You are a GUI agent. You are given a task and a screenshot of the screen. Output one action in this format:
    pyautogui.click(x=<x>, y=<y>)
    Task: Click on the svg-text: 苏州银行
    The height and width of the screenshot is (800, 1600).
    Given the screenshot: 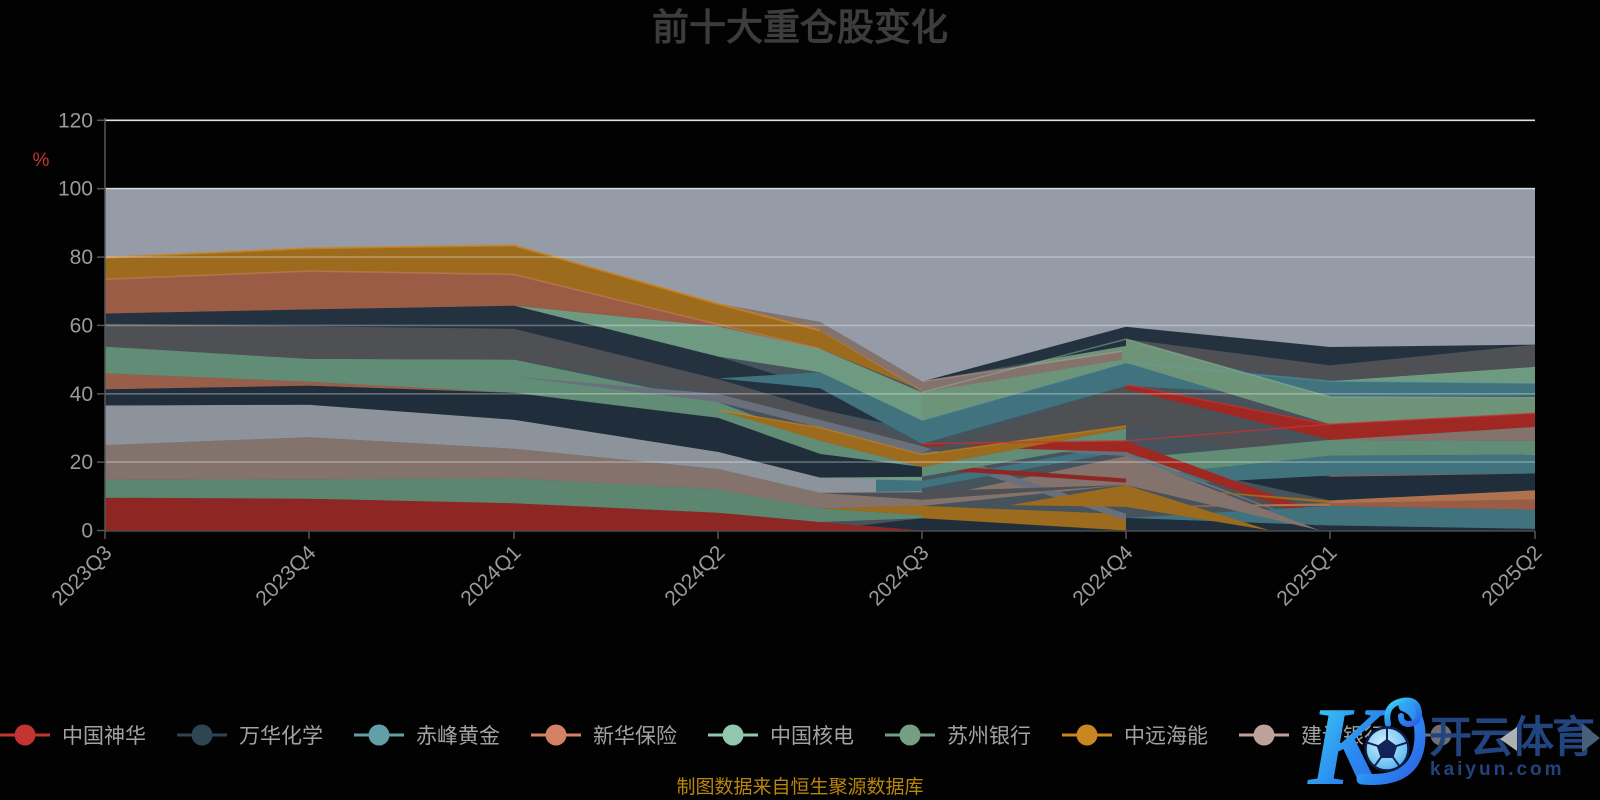 What is the action you would take?
    pyautogui.click(x=989, y=736)
    